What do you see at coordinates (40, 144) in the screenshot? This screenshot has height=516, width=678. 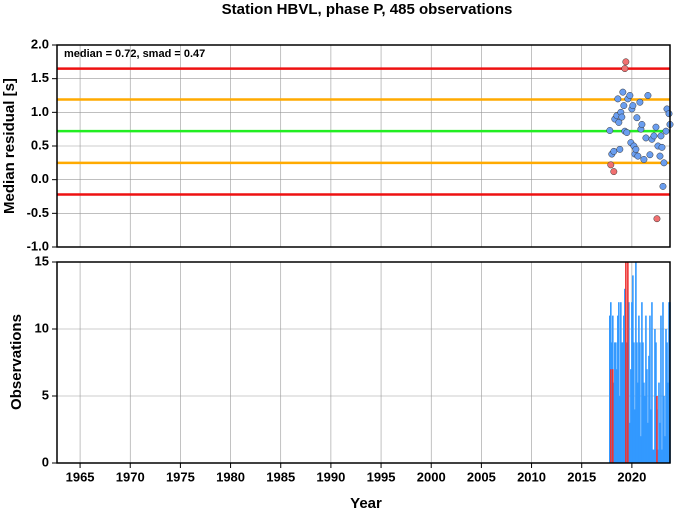 I see `y-tick-label: 0.5` at bounding box center [40, 144].